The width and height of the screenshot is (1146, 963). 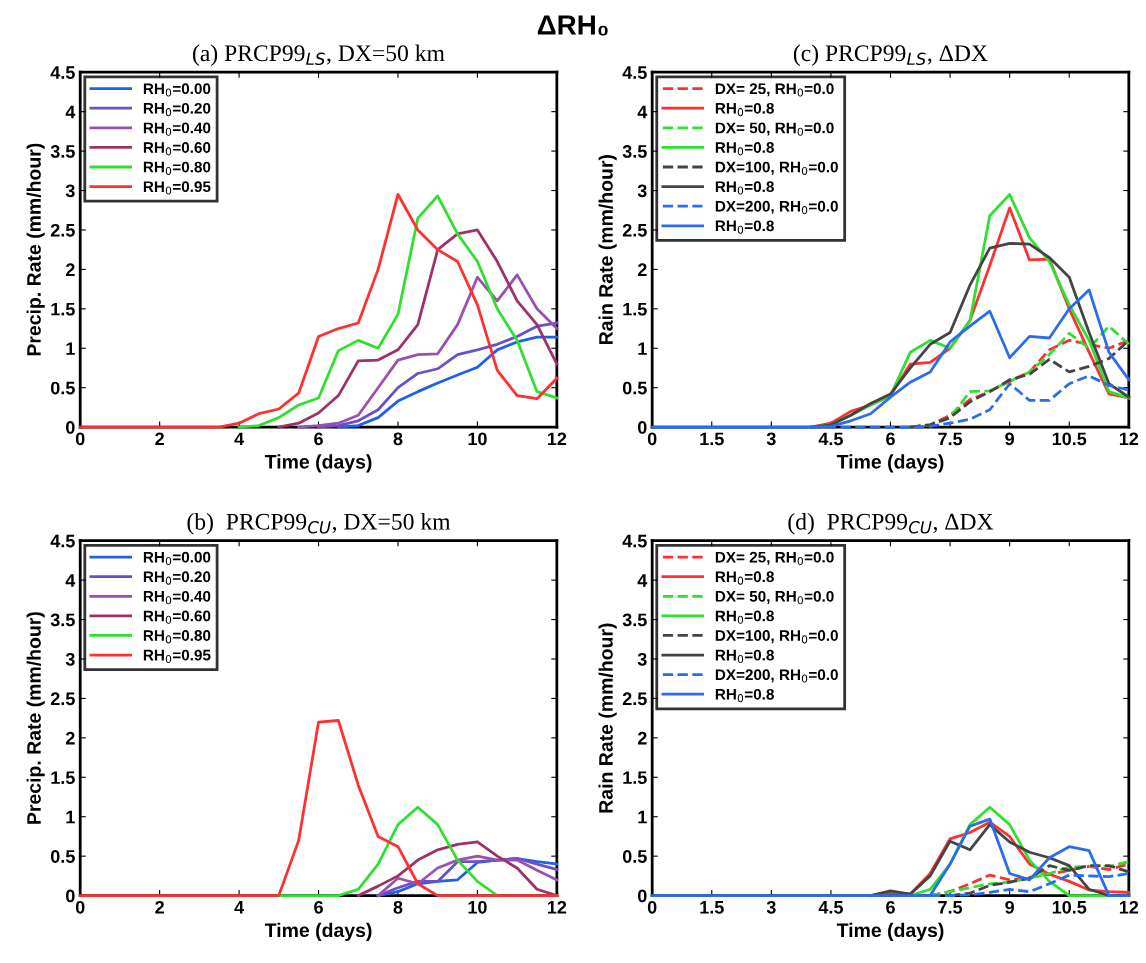 I want to click on legend-label: RH$_{0}$=0.60, so click(x=177, y=617).